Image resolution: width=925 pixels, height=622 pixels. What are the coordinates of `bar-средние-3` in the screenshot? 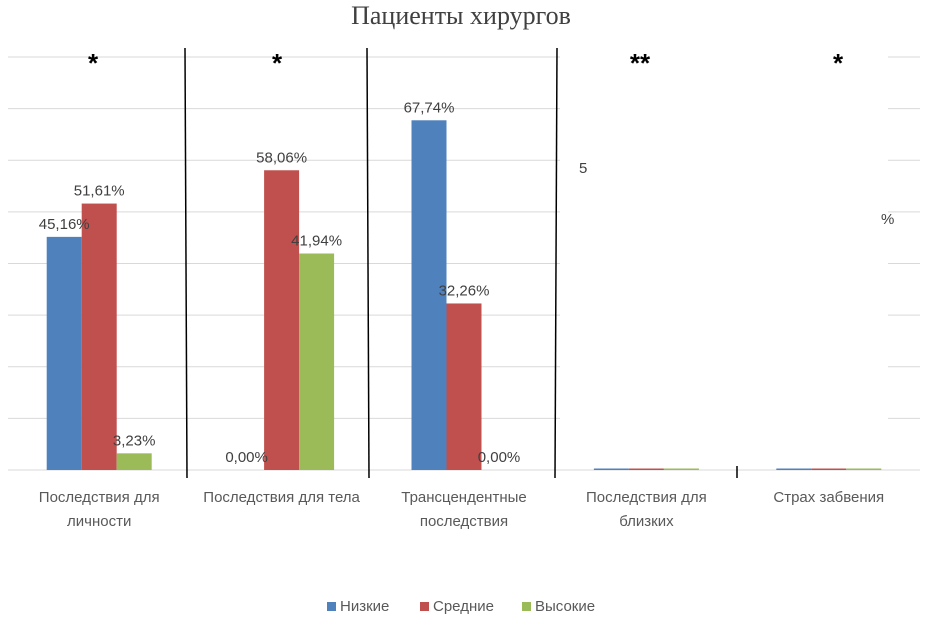 It's located at (464, 386).